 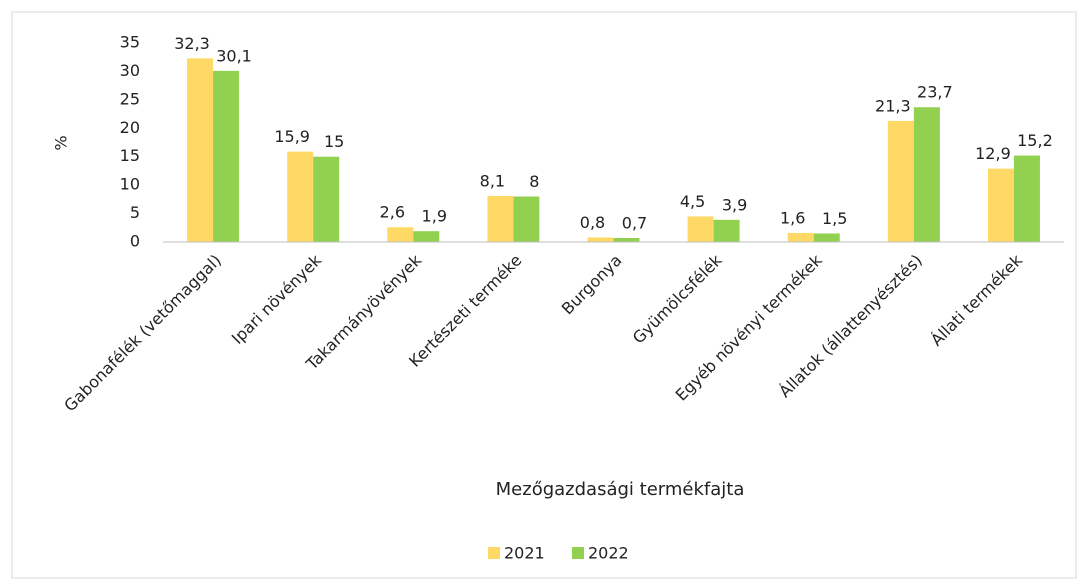 I want to click on y-tick-label: 10, so click(x=130, y=184).